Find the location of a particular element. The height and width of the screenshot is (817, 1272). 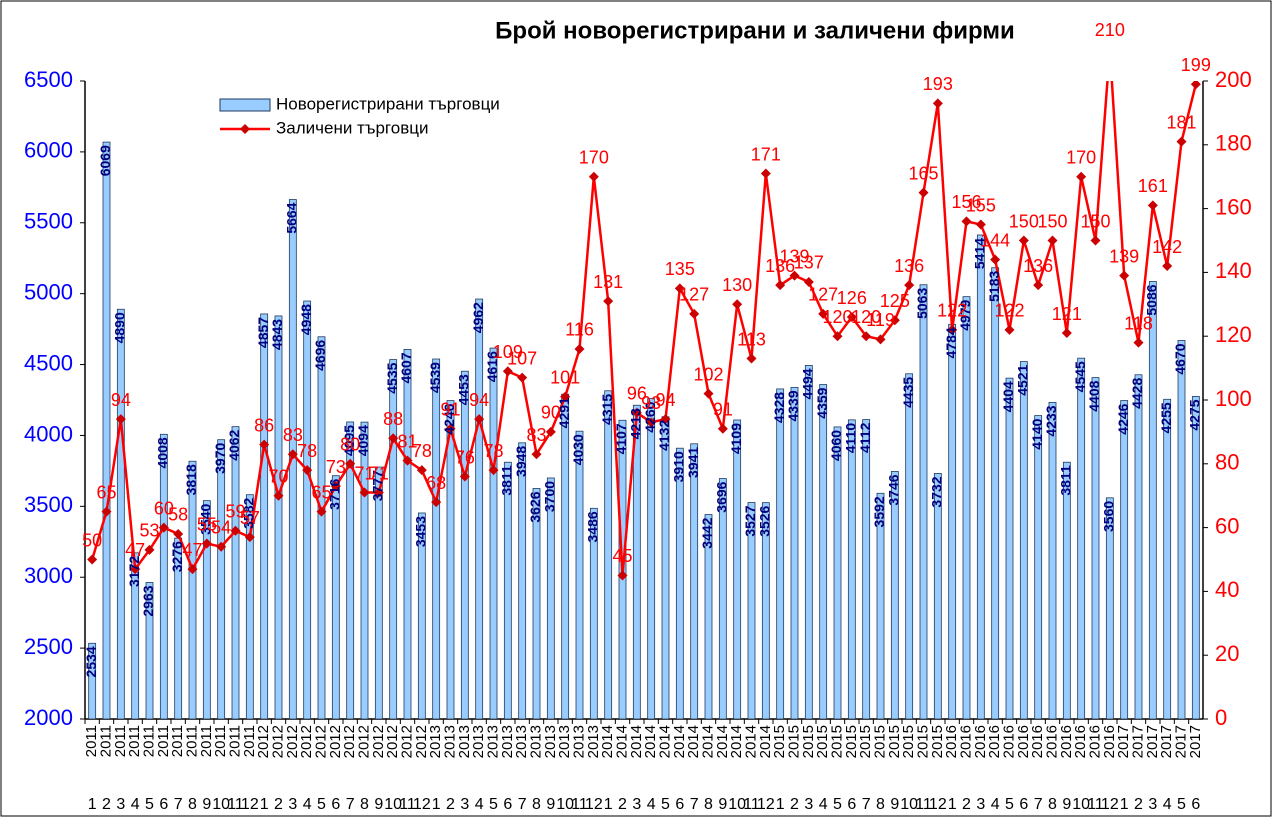

x-tick-label: 2 is located at coordinates (622, 804).